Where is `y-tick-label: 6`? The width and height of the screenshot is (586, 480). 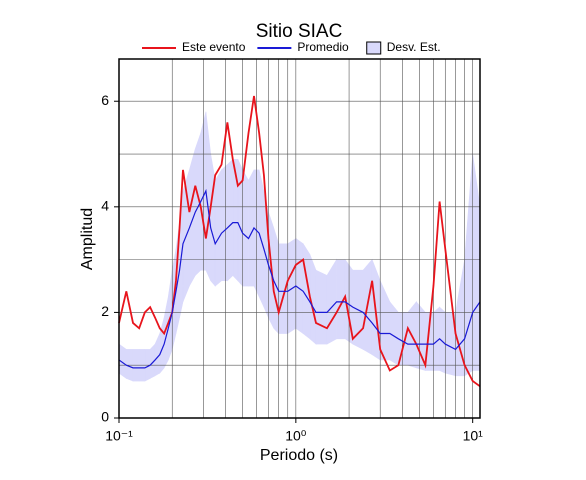
y-tick-label: 6 is located at coordinates (105, 100).